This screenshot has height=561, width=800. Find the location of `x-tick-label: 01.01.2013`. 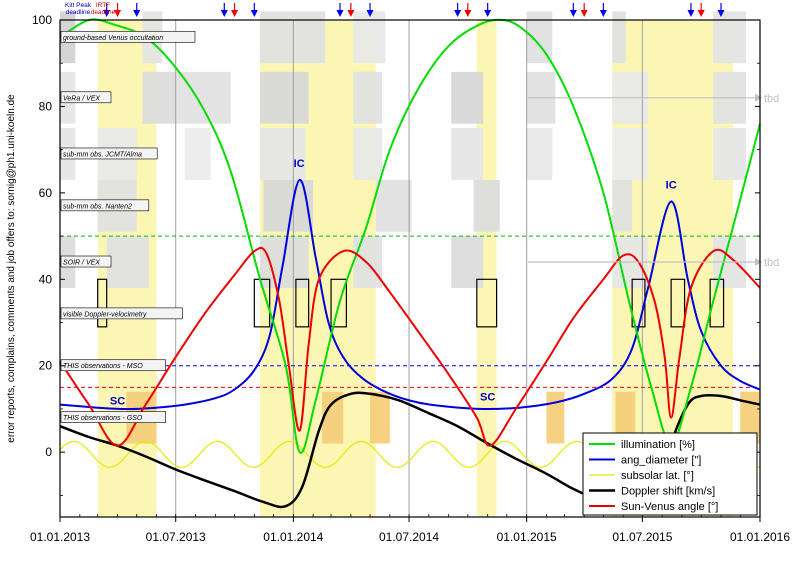

x-tick-label: 01.01.2013 is located at coordinates (60, 537).